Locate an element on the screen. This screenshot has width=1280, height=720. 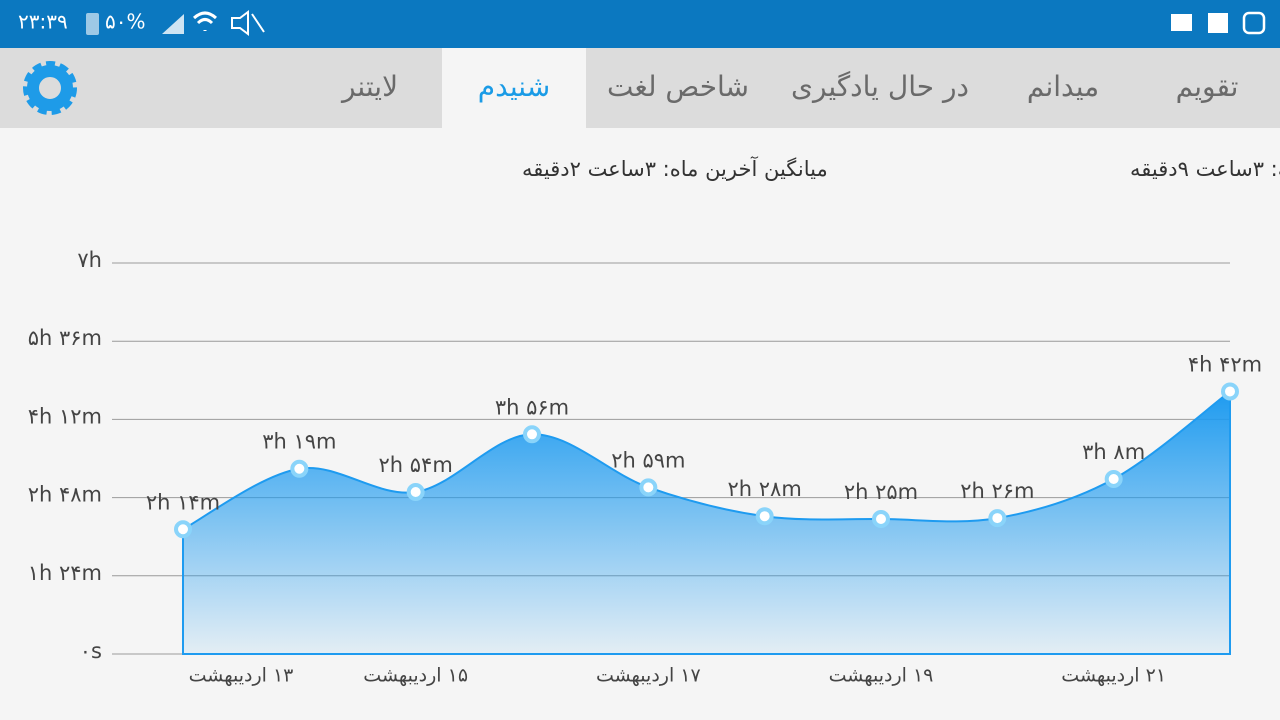
y-tick-label: ۵h ۳۶m is located at coordinates (65, 338).